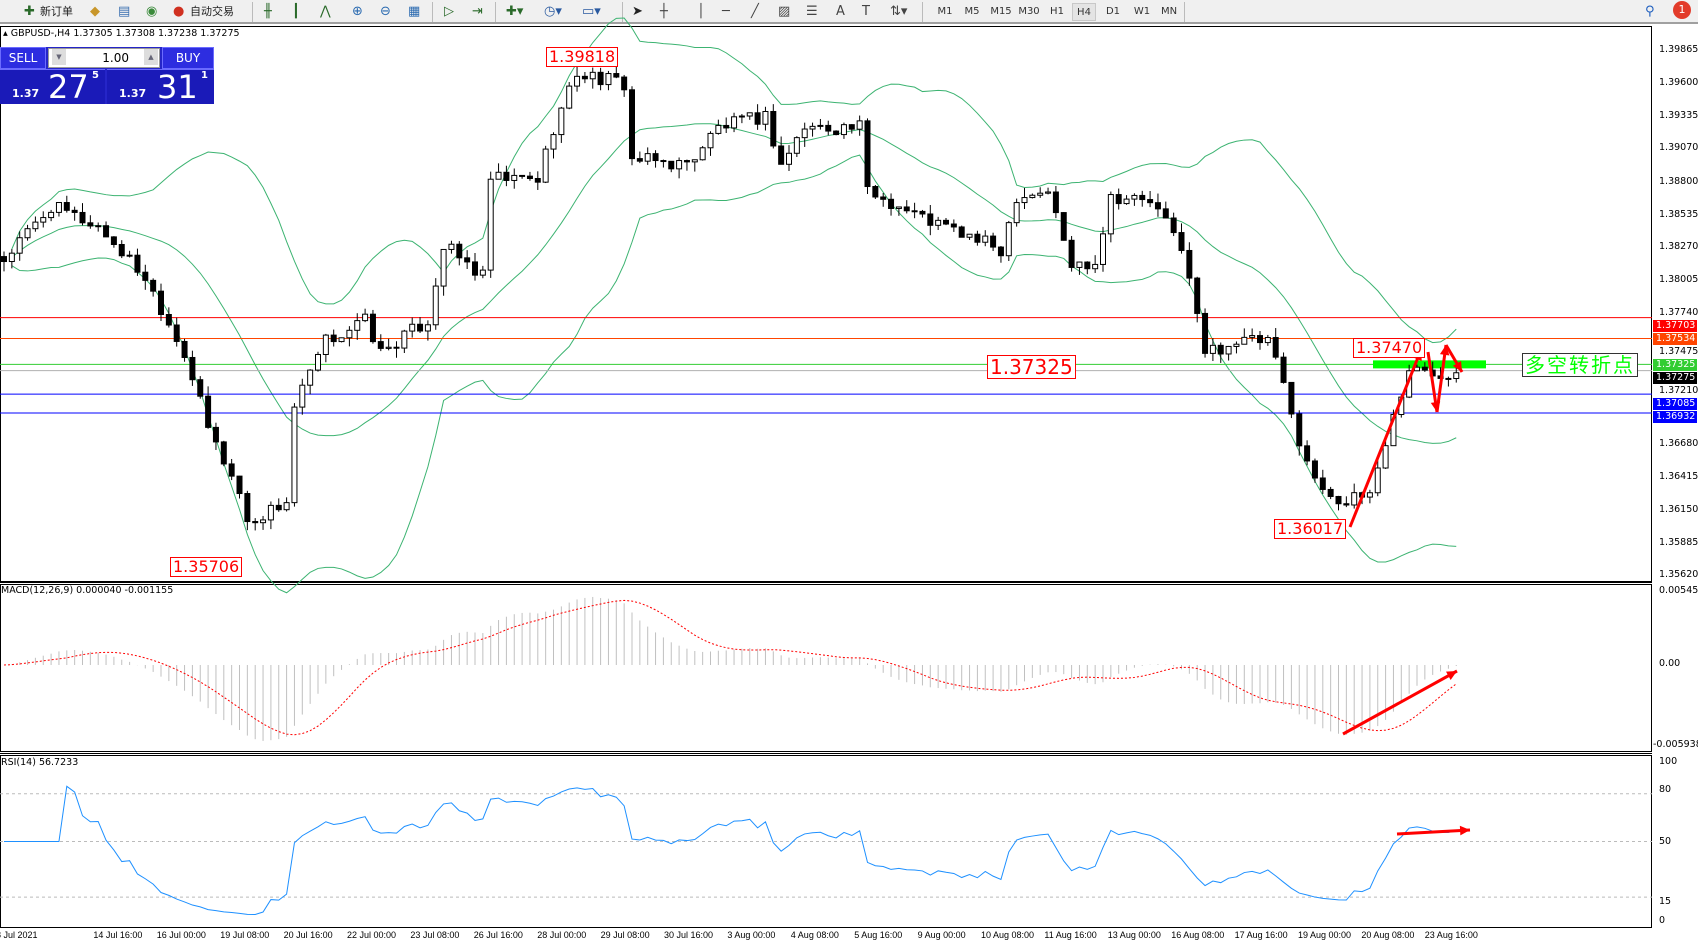  Describe the element at coordinates (701, 11) in the screenshot. I see `vertical-line-icon: │` at that location.